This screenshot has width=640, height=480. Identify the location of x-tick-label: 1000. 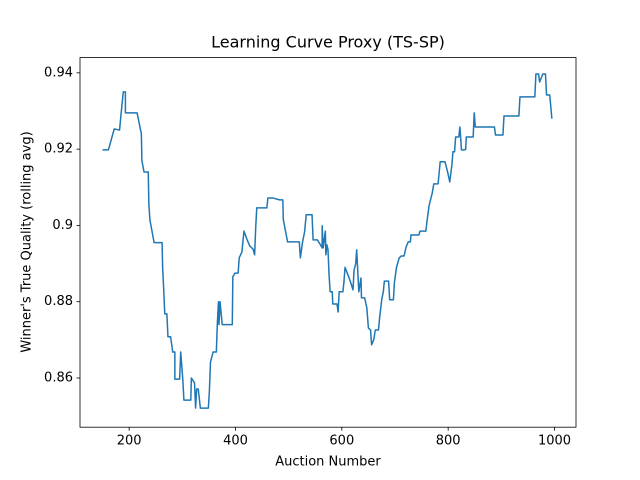
(554, 441).